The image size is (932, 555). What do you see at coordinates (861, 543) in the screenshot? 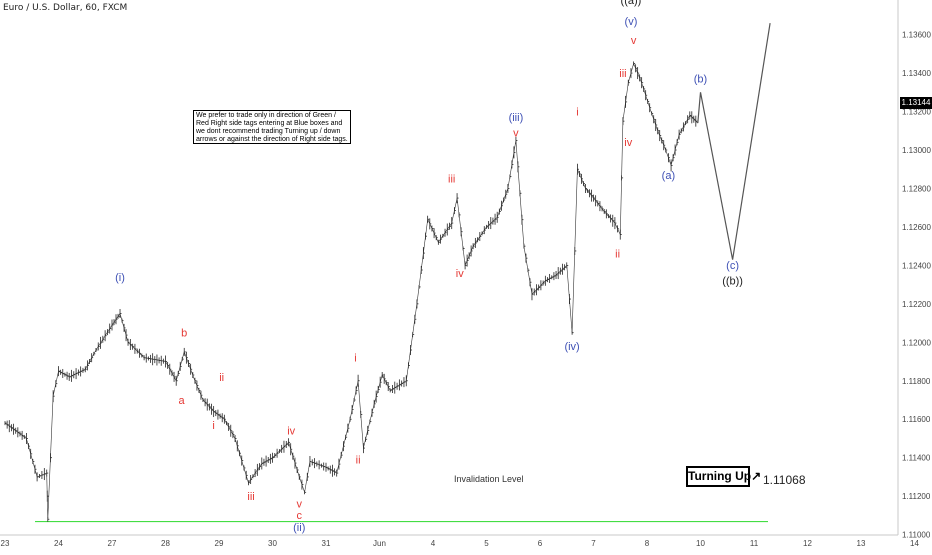
I see `x-tick-label: 13` at bounding box center [861, 543].